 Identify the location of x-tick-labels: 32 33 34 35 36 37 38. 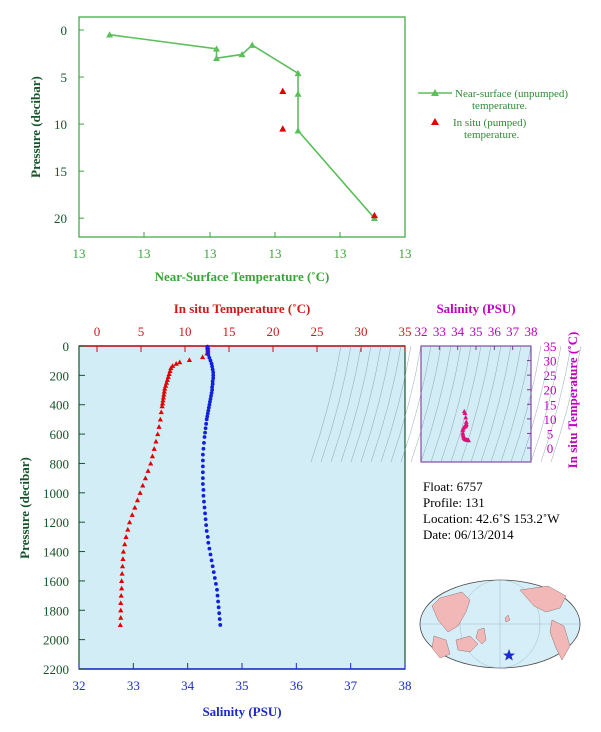
(476, 331).